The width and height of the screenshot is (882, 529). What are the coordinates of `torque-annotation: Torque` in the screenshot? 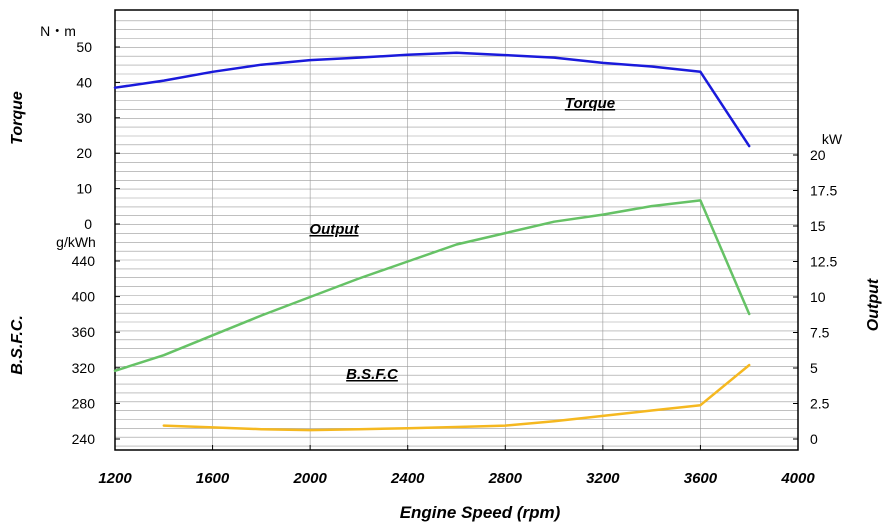 It's located at (590, 103).